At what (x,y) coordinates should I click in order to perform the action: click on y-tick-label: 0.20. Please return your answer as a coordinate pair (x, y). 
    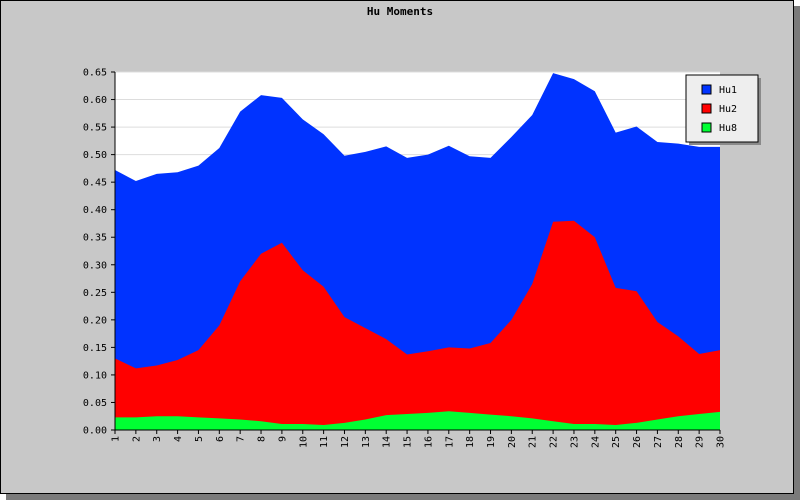
    Looking at the image, I should click on (95, 320).